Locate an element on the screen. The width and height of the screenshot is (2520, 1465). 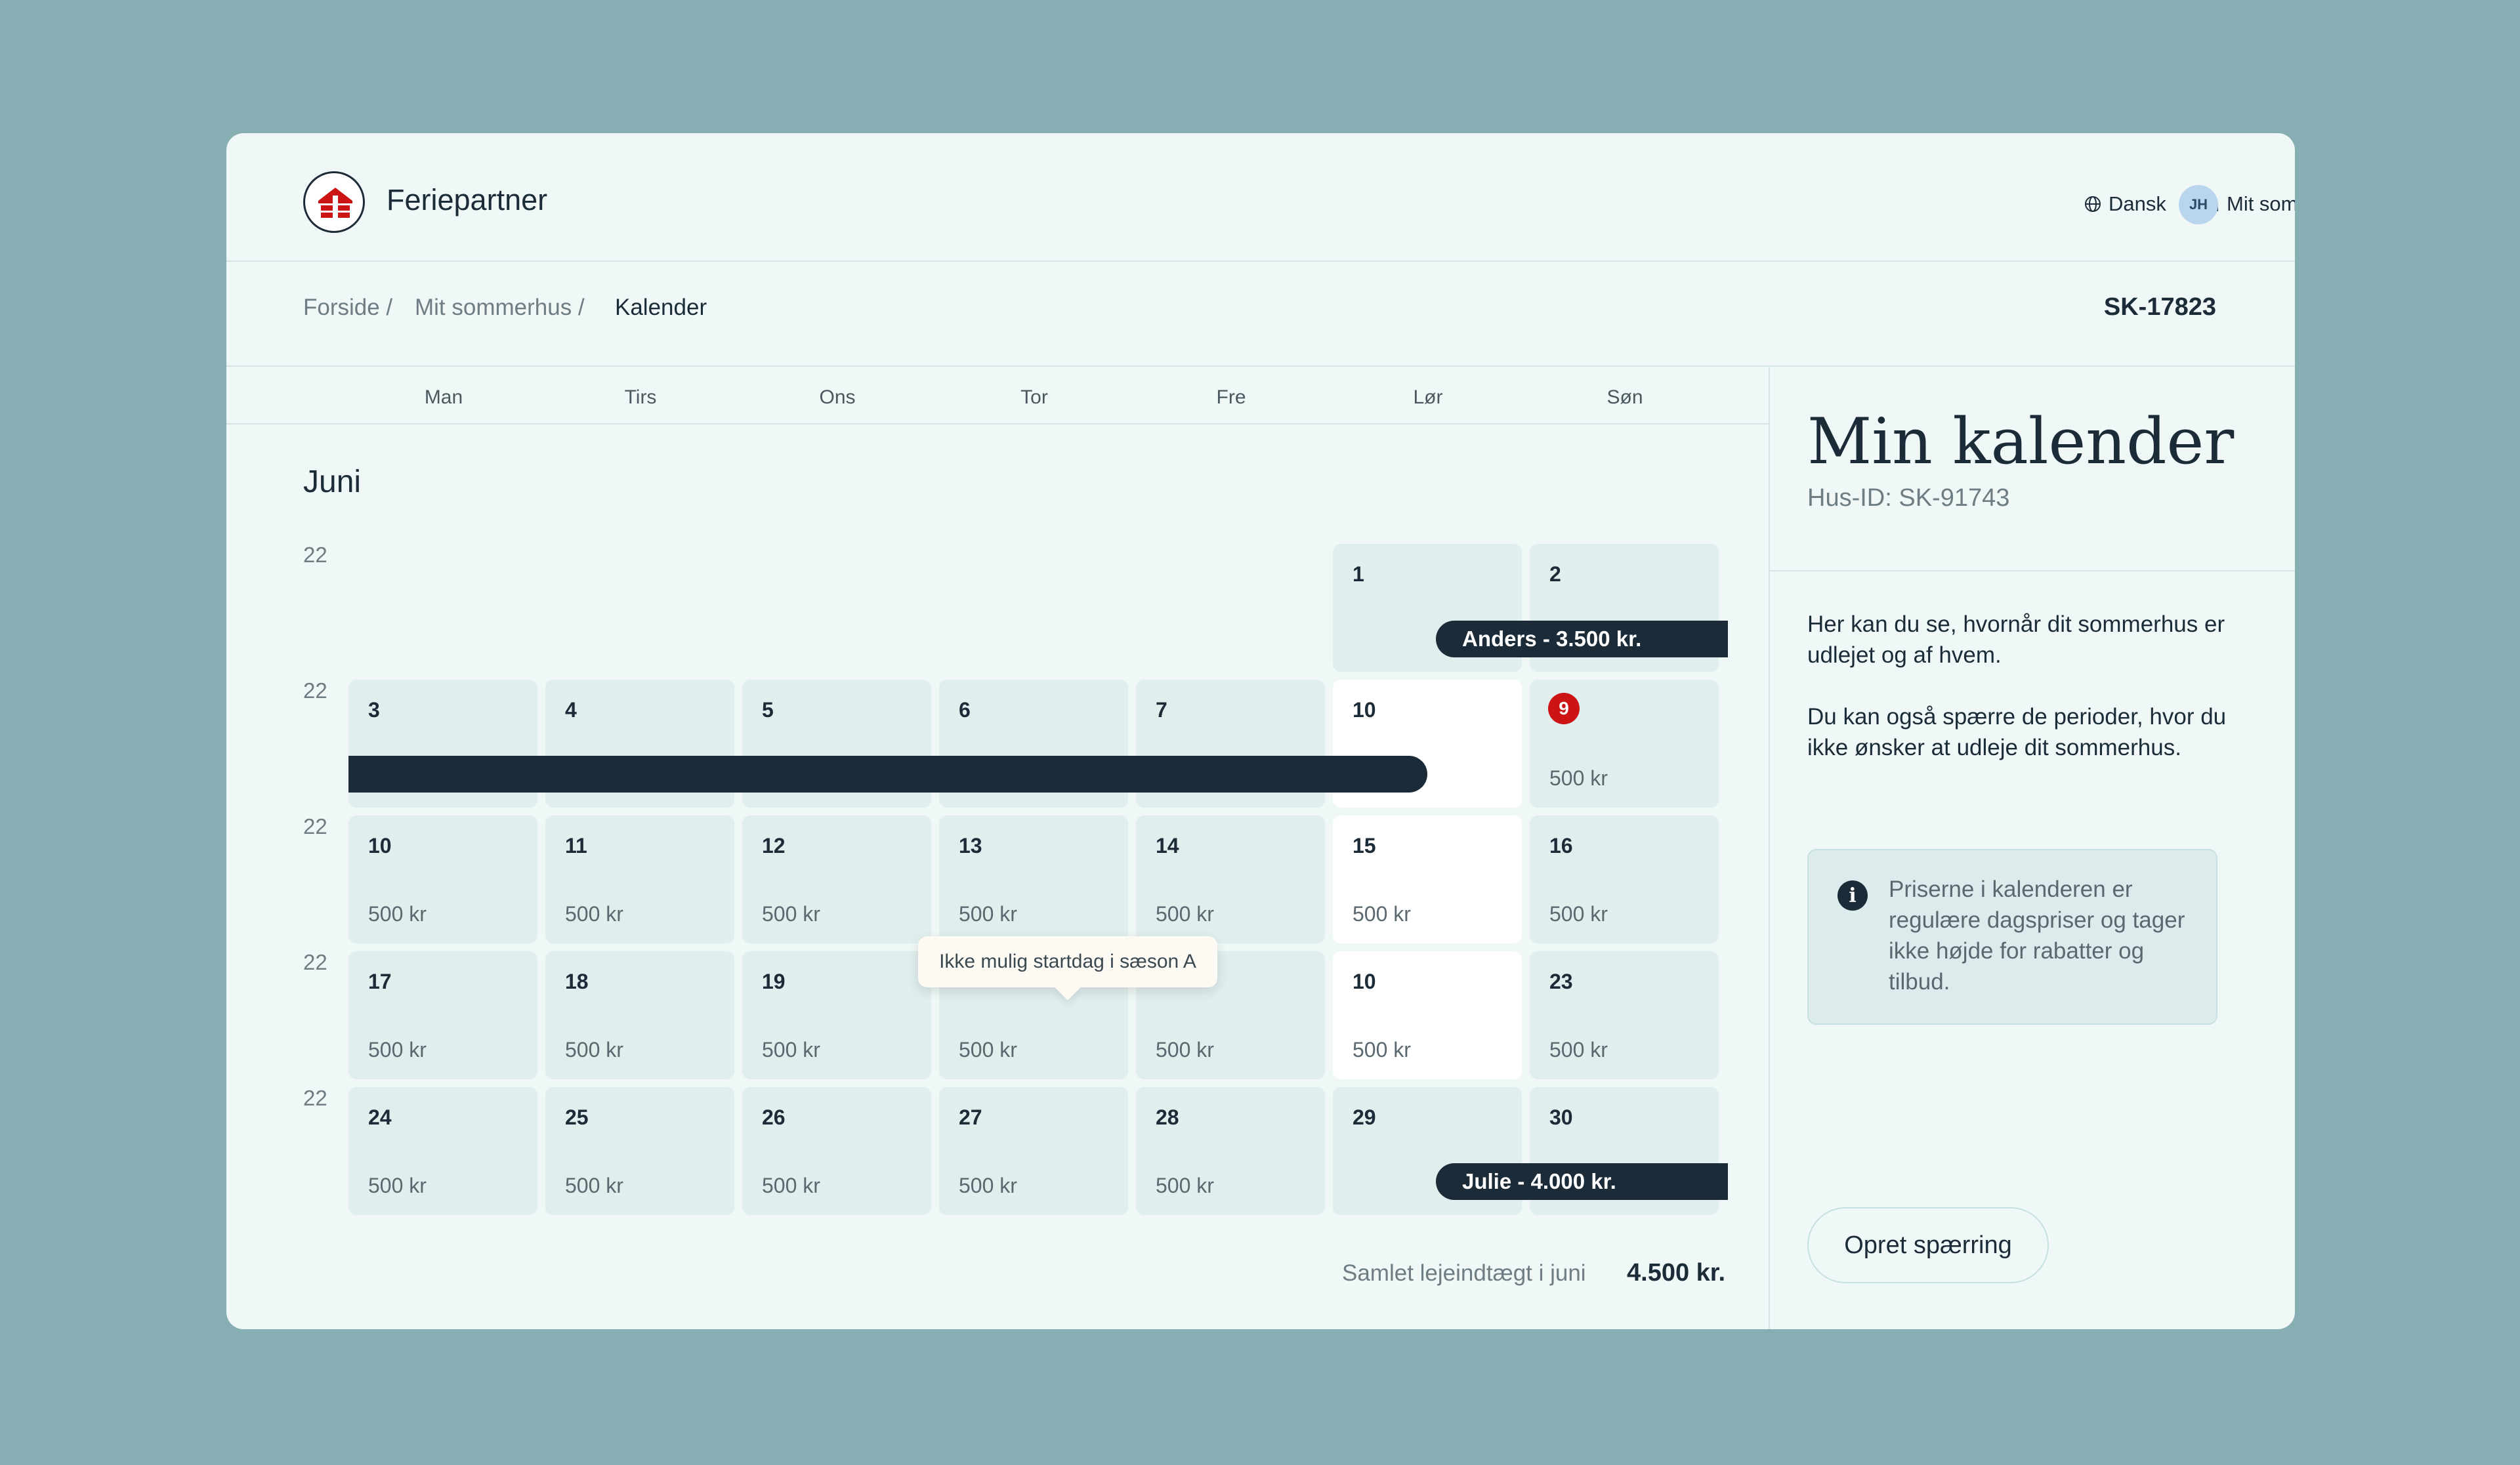
booking-bar-anders: Anders - 3.500 kr. is located at coordinates (1582, 639).